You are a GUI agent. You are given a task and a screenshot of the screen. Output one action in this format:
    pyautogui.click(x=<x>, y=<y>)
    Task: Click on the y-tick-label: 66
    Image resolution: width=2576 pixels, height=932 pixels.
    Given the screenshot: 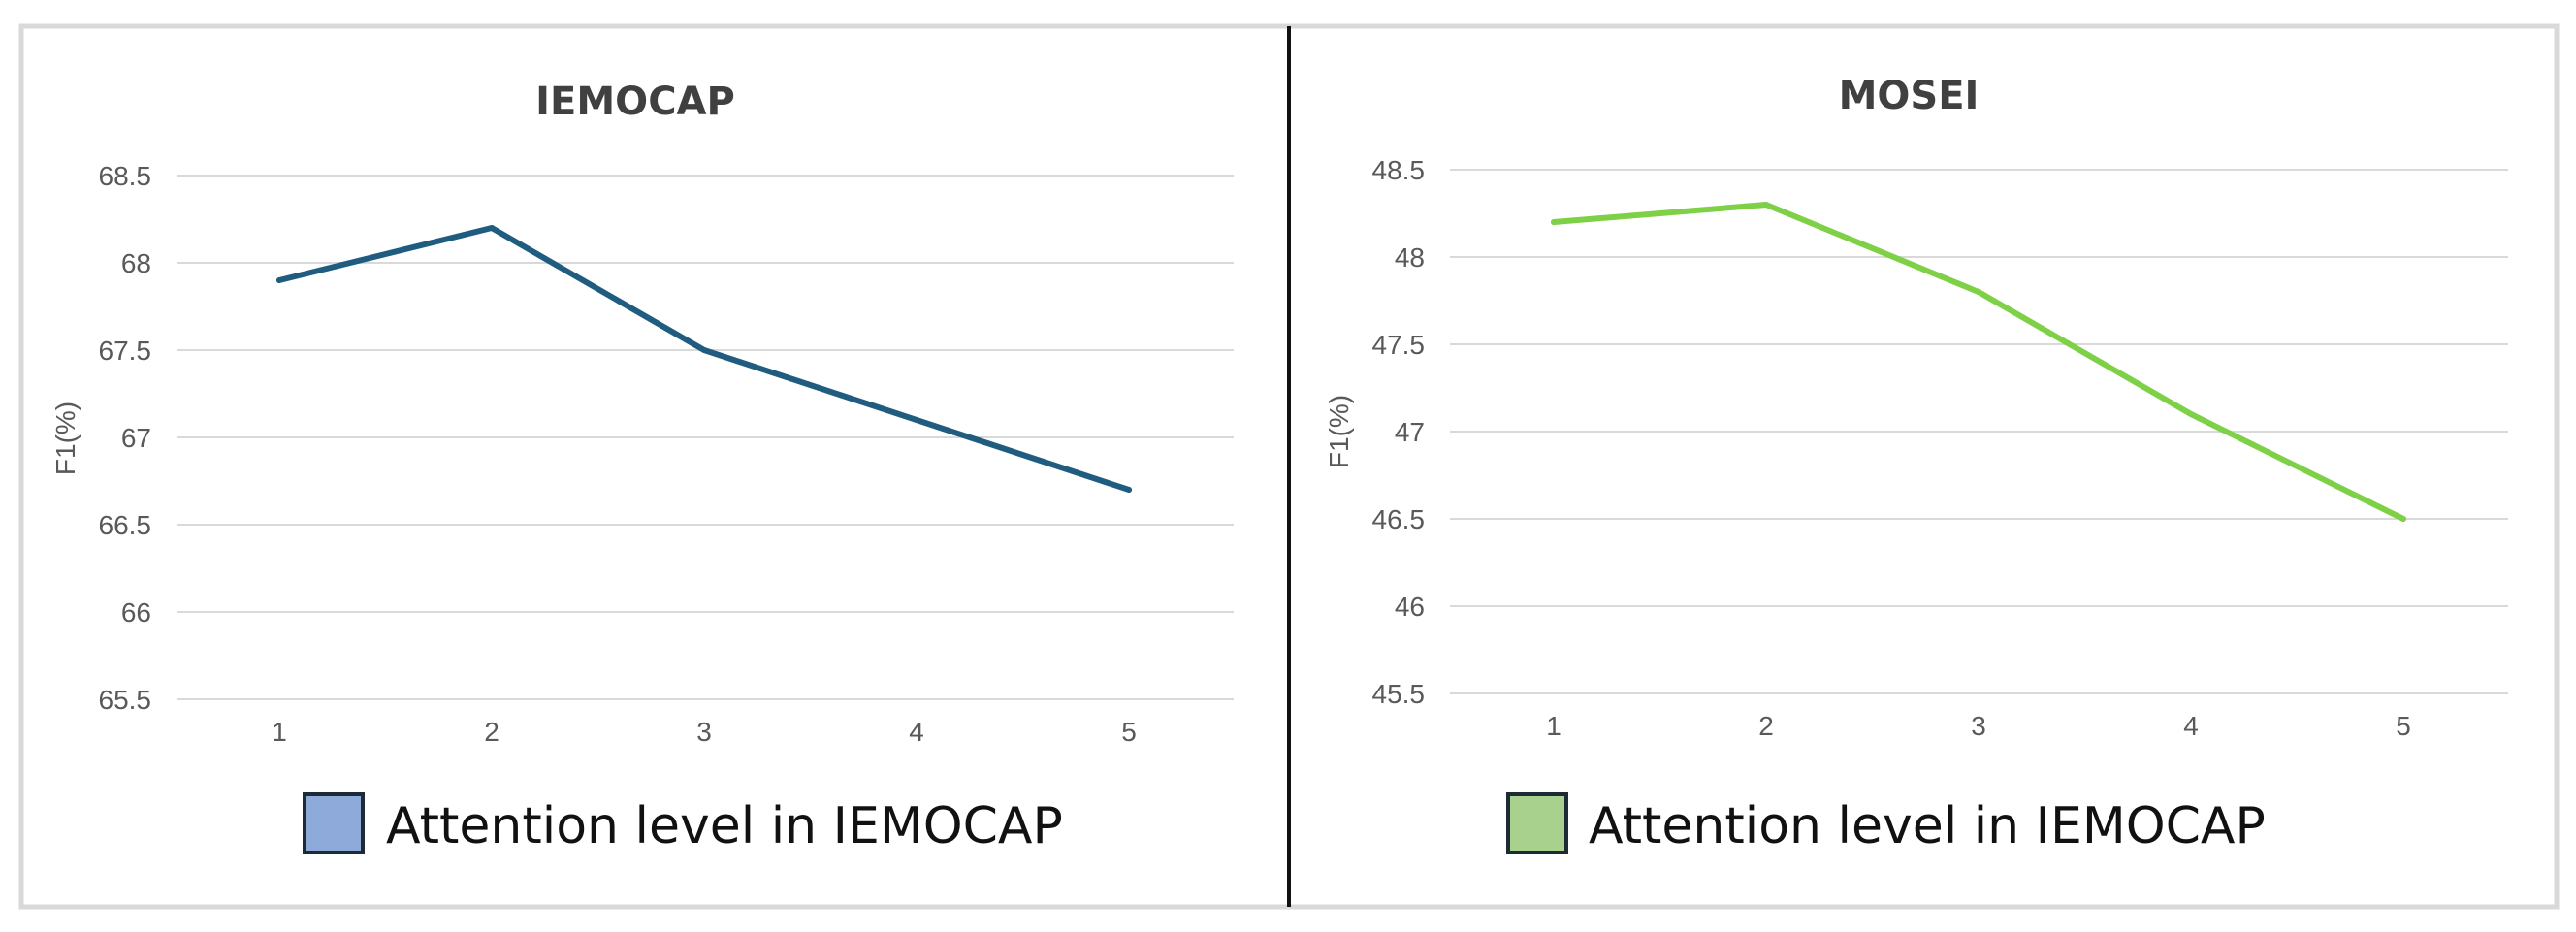 What is the action you would take?
    pyautogui.click(x=136, y=612)
    